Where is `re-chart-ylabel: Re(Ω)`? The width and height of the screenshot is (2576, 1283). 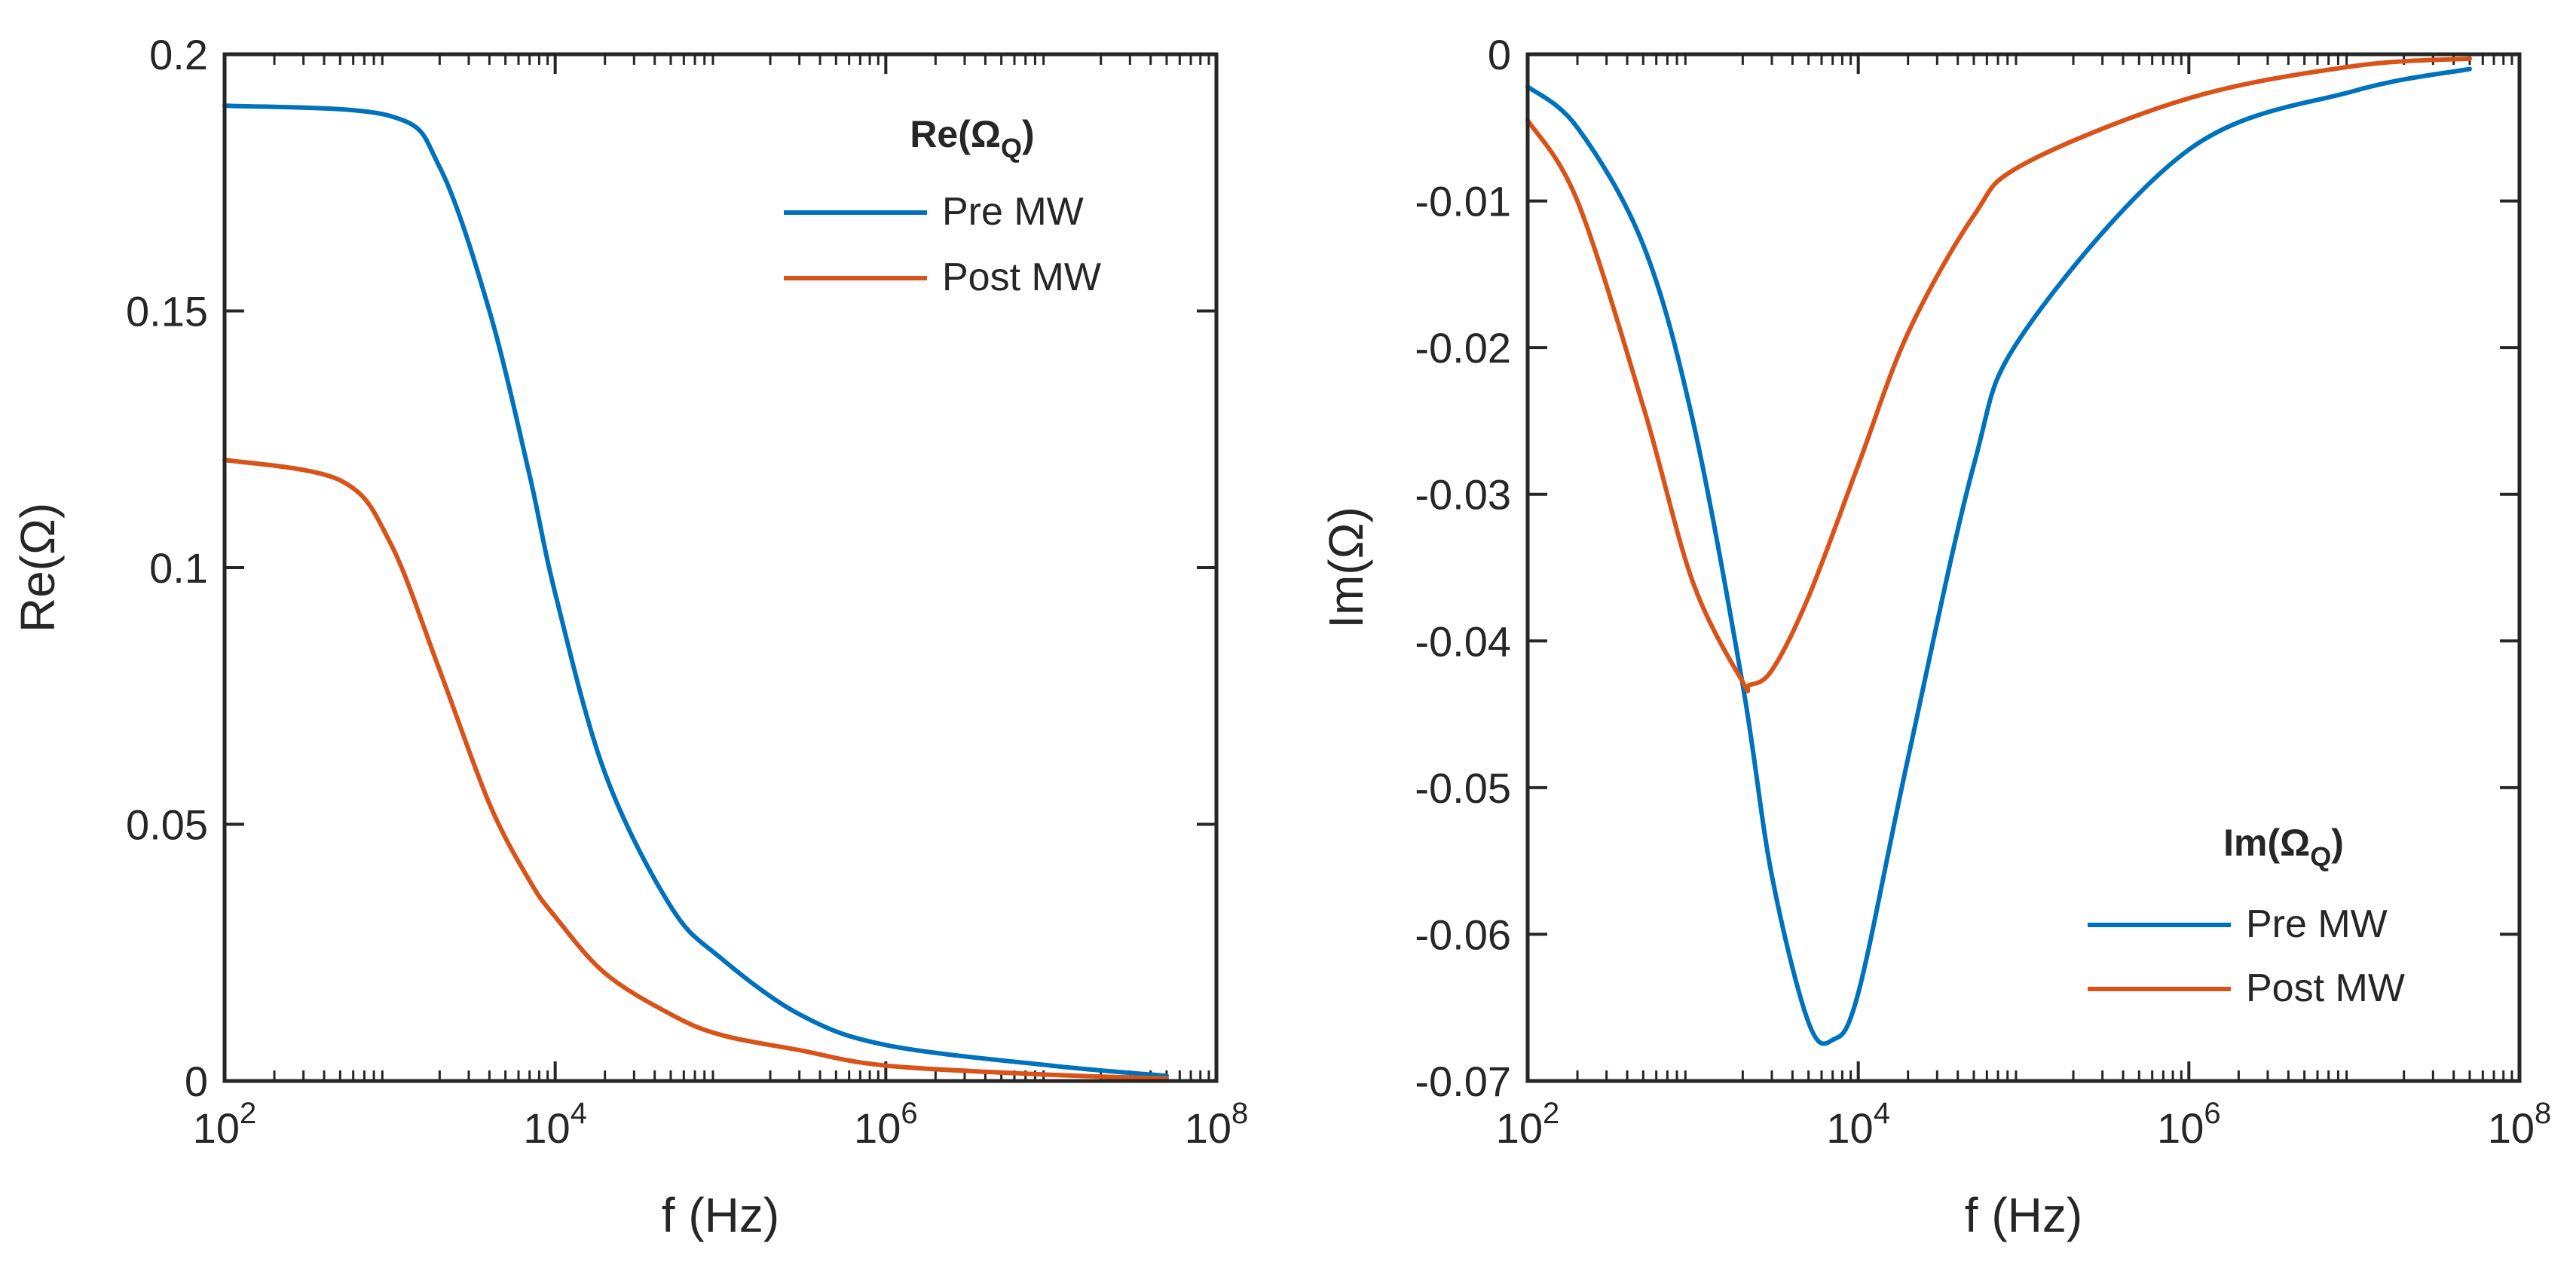 re-chart-ylabel: Re(Ω) is located at coordinates (38, 567).